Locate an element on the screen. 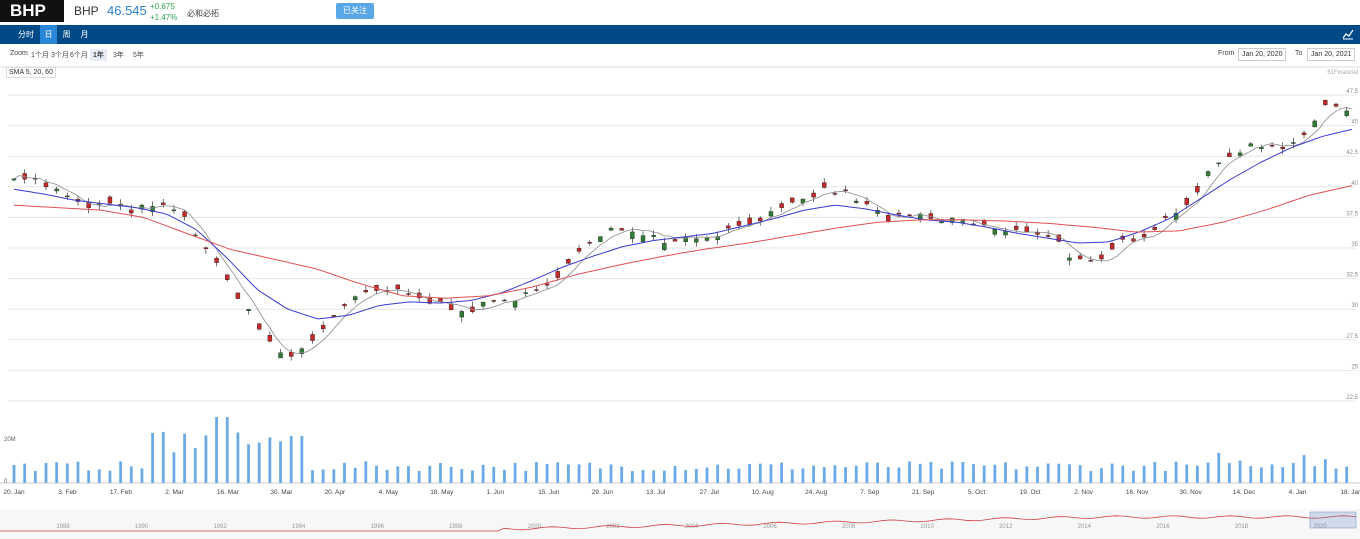 The height and width of the screenshot is (539, 1360). x-tick-label: 13. Jul is located at coordinates (656, 492).